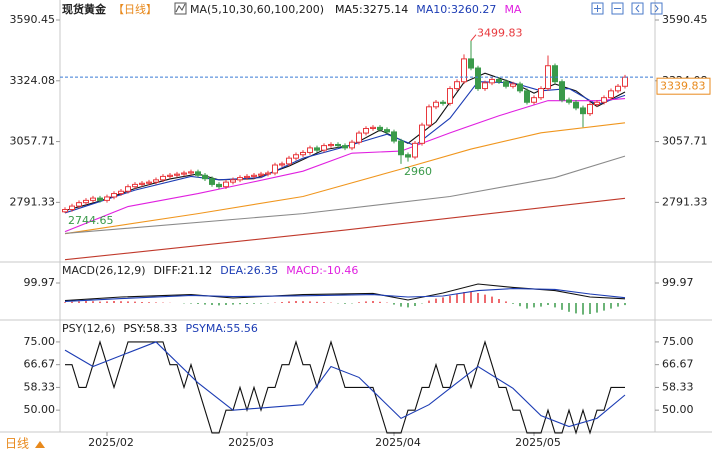 Image resolution: width=712 pixels, height=458 pixels. I want to click on footer-arrow, so click(40, 444).